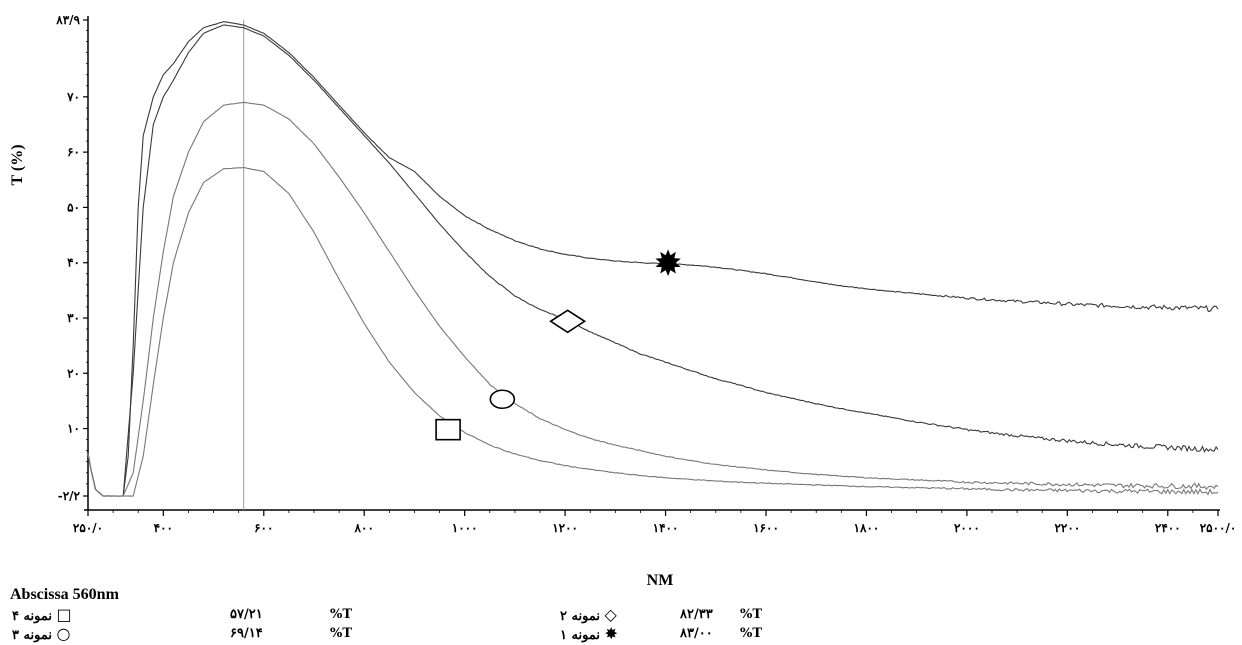  I want to click on y-tick-label: ۳۰, so click(73, 318).